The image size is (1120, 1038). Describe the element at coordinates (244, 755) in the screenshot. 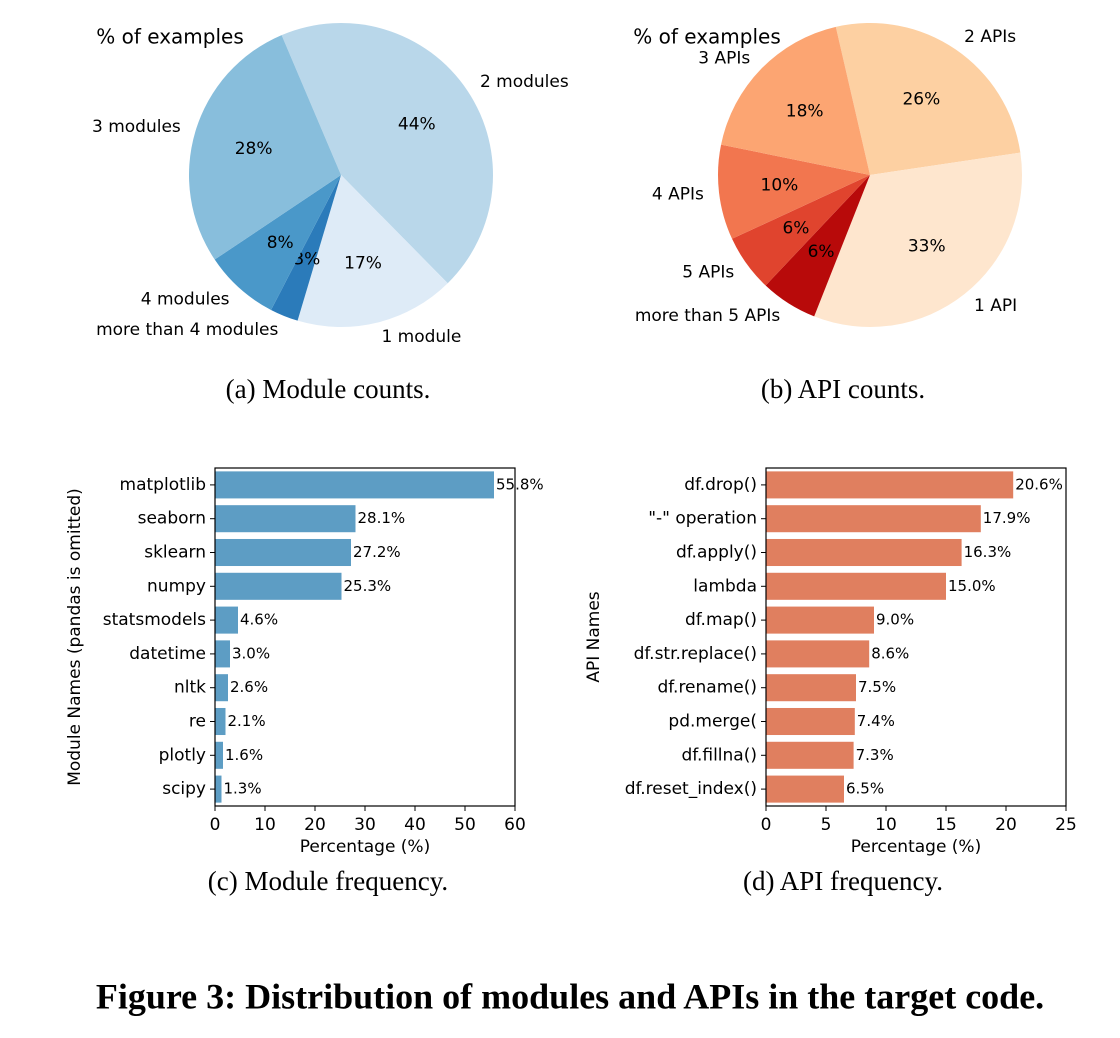

I see `bar-value-label: 1.6%` at that location.